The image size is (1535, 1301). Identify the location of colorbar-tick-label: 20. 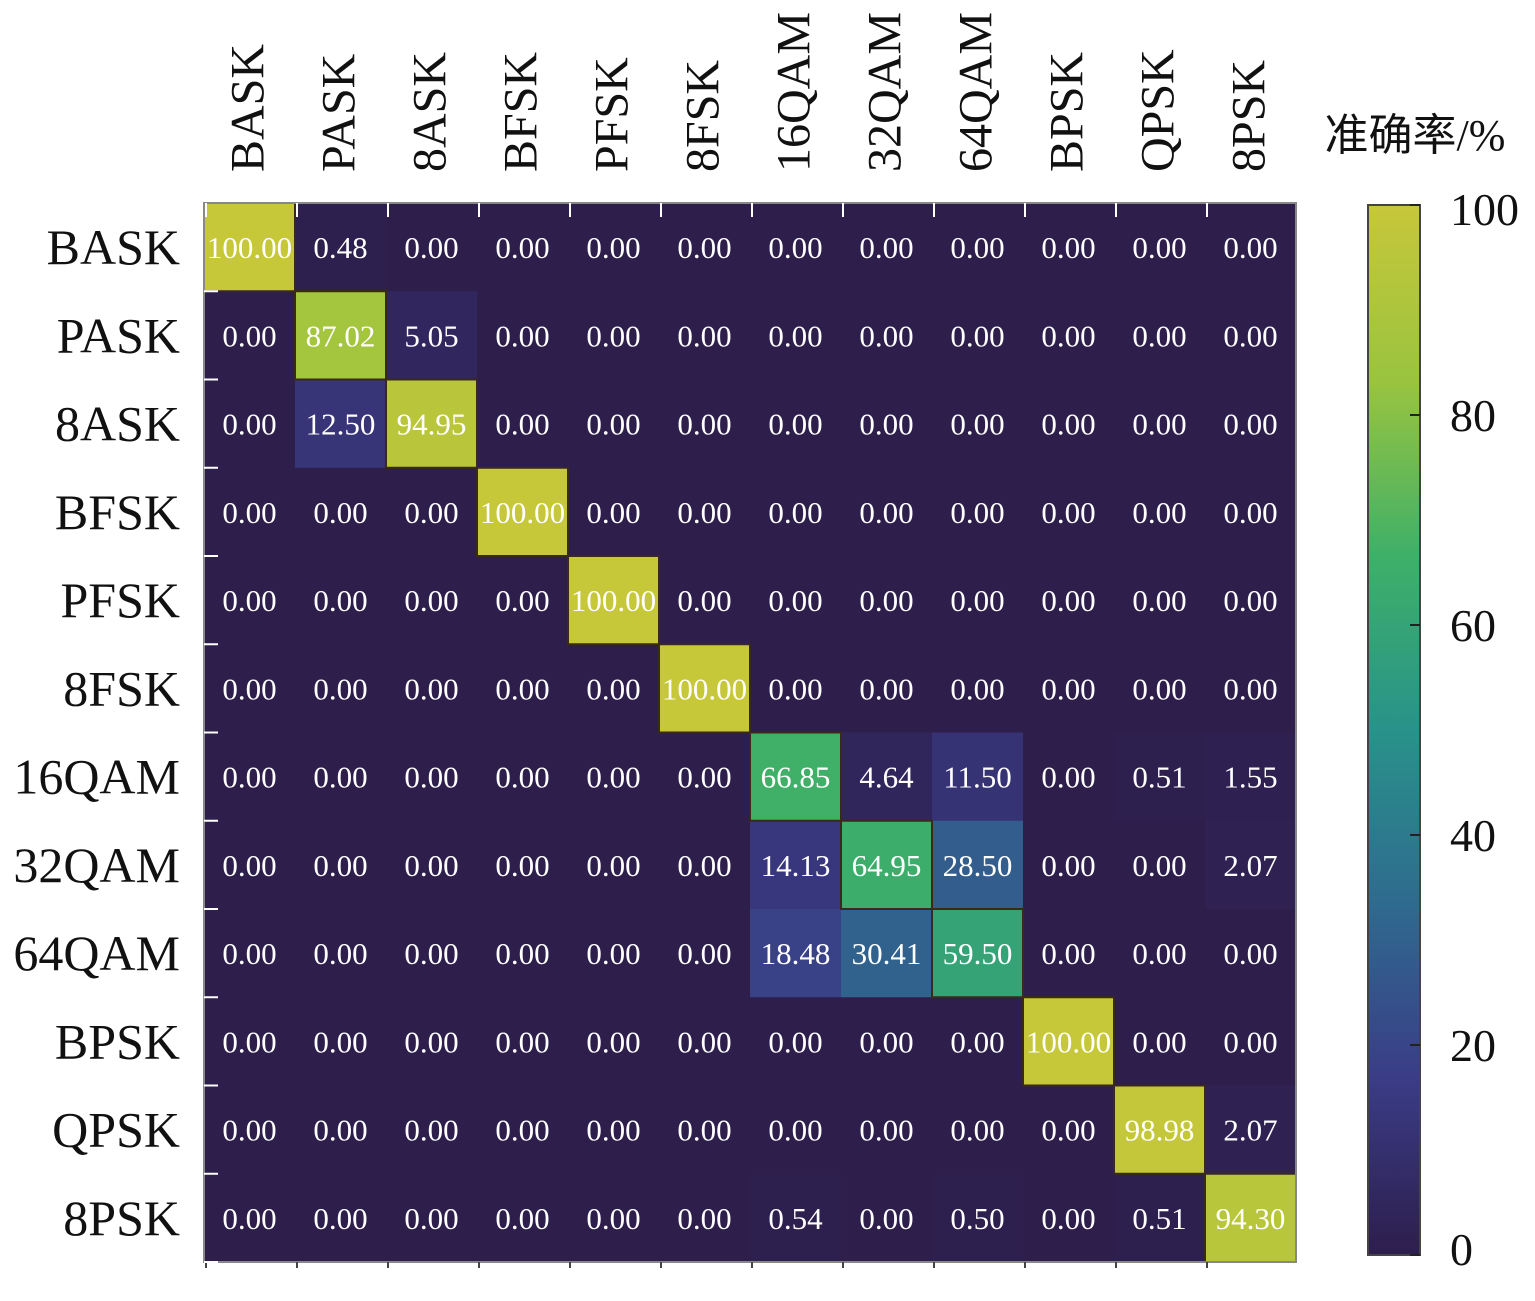
(1473, 1045).